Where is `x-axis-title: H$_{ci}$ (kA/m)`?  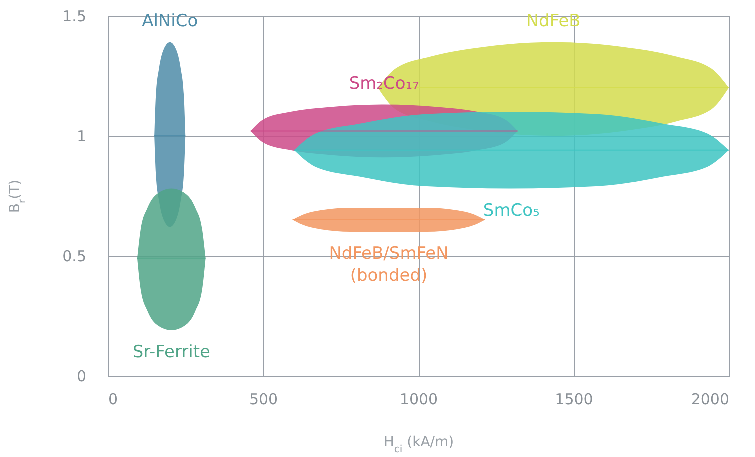
x-axis-title: H$_{ci}$ (kA/m) is located at coordinates (419, 444).